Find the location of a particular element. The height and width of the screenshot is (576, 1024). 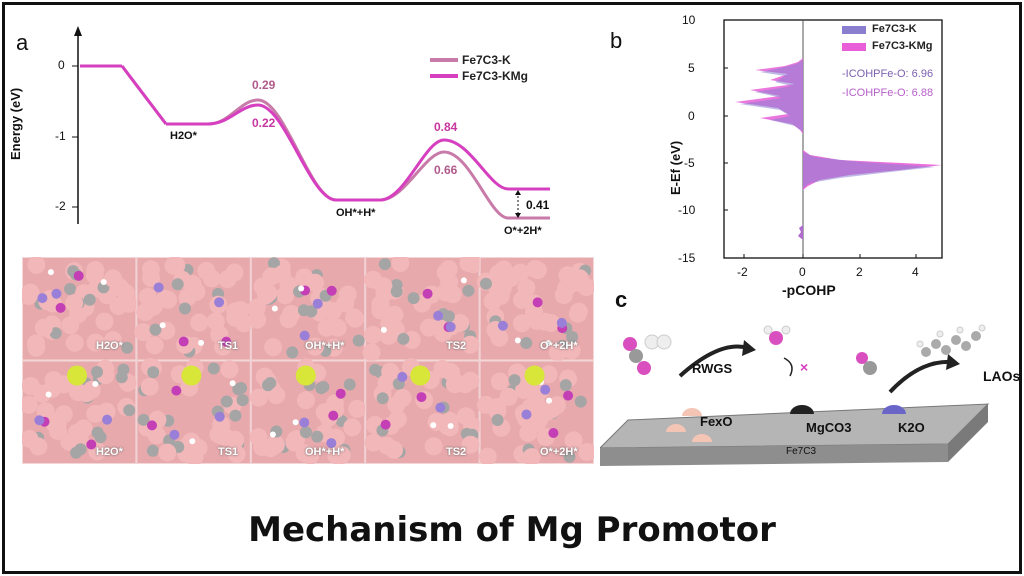

slab-label-r1-ts2: TS2 is located at coordinates (456, 346).